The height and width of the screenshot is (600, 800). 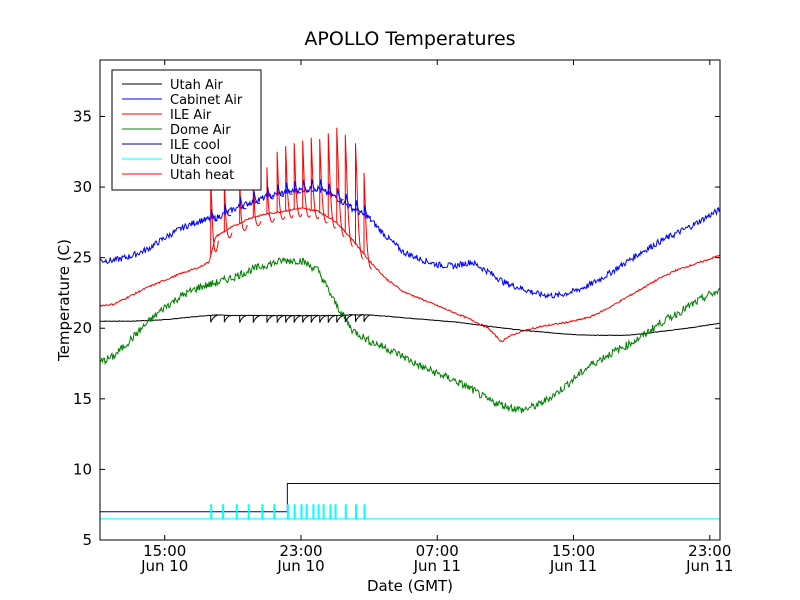 I want to click on legend-box, so click(x=186, y=130).